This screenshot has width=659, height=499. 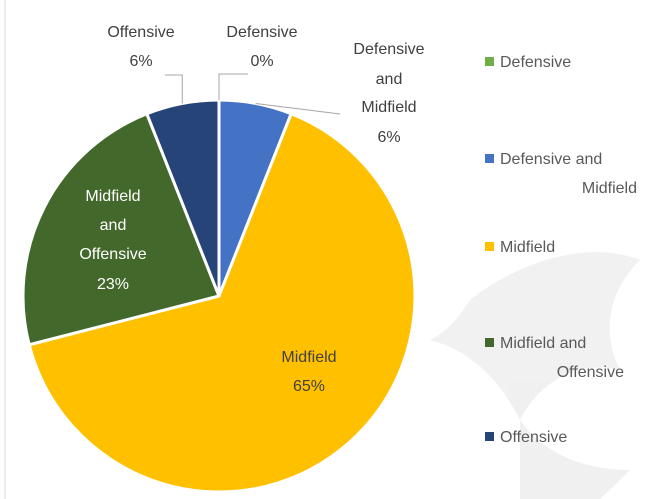 What do you see at coordinates (308, 357) in the screenshot?
I see `label-midfield-name: Midfield` at bounding box center [308, 357].